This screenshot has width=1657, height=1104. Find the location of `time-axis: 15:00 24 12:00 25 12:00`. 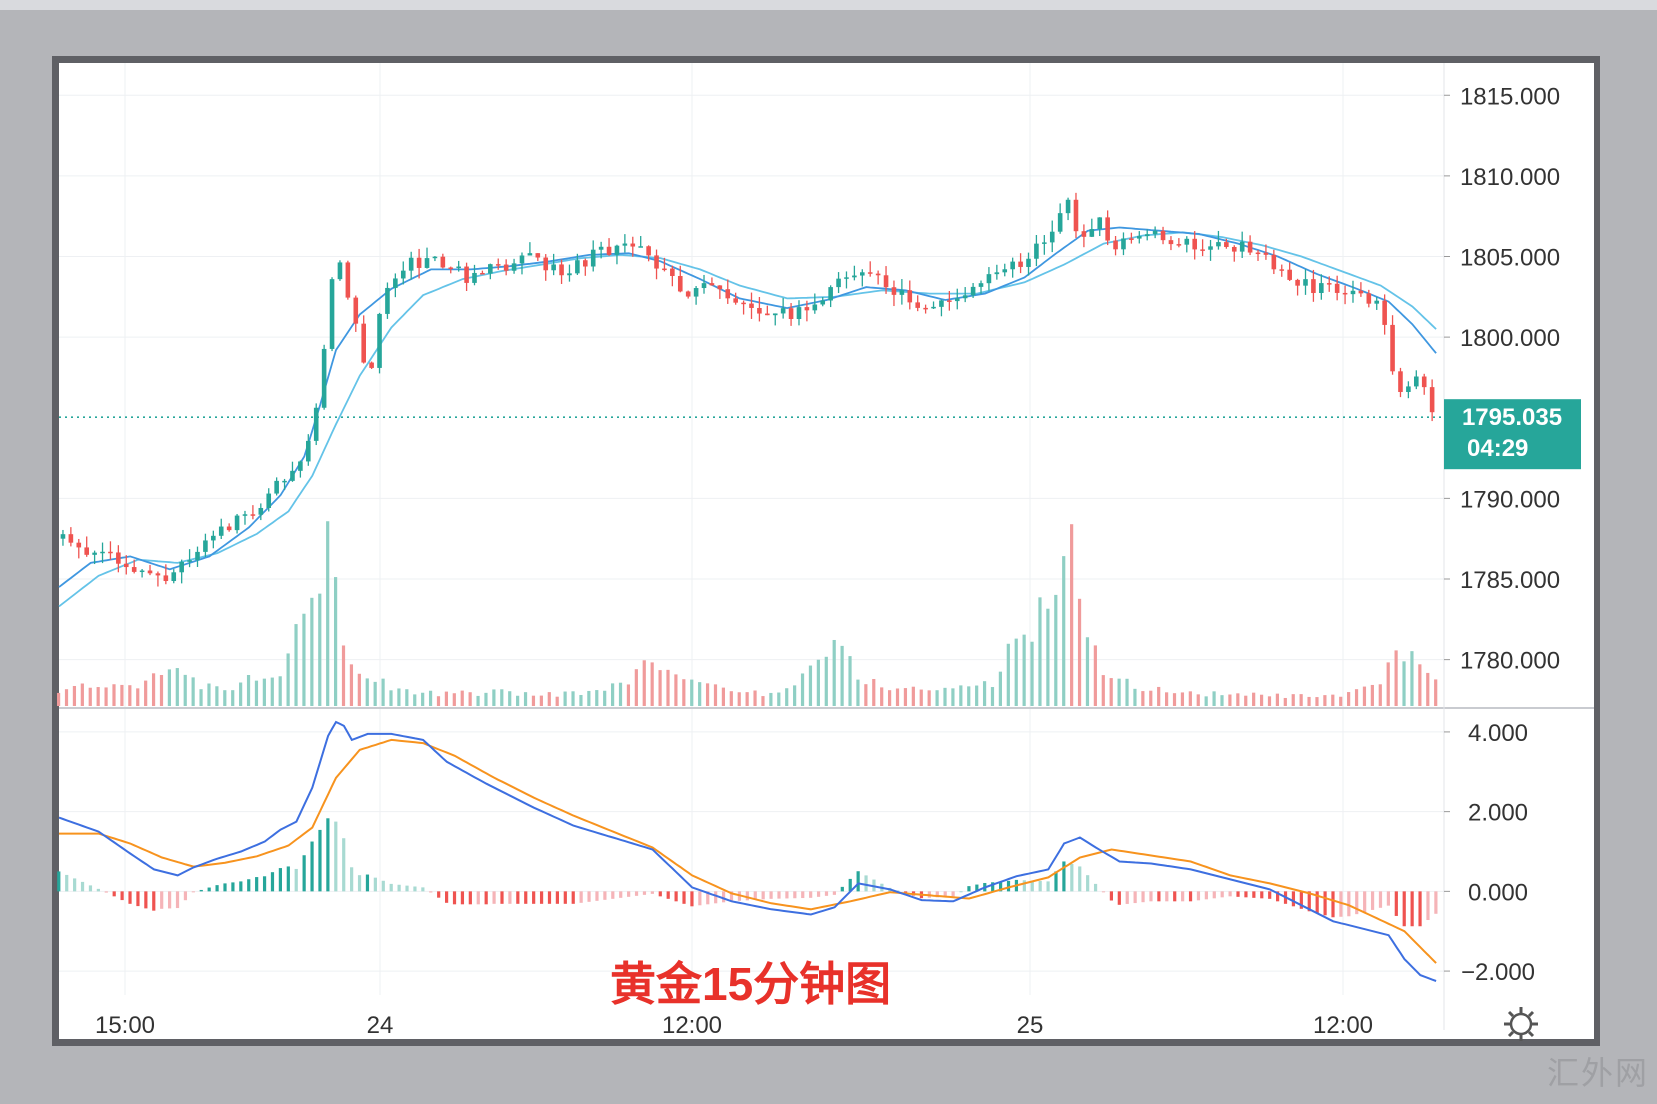

time-axis: 15:00 24 12:00 25 12:00 is located at coordinates (734, 1025).